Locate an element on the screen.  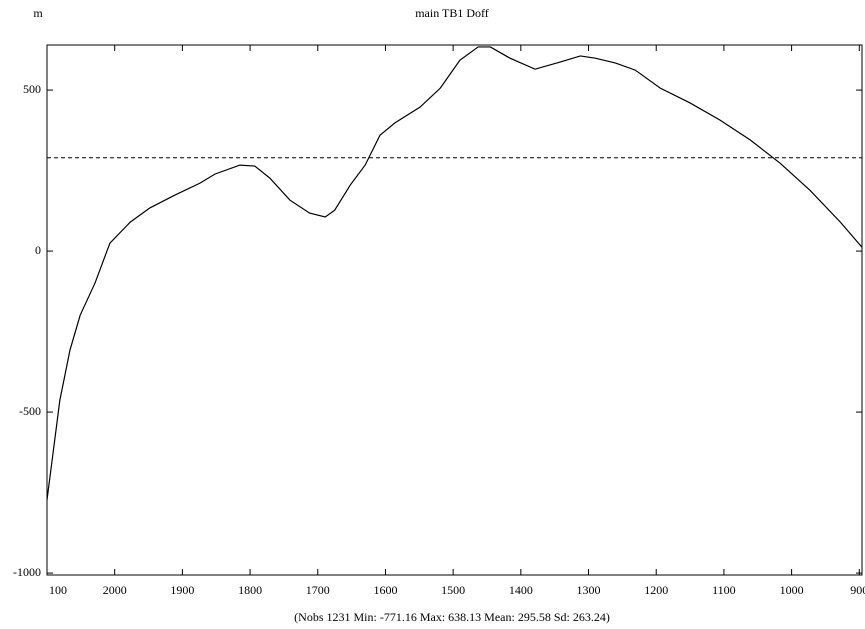
x-tick-label: 1900 is located at coordinates (182, 590).